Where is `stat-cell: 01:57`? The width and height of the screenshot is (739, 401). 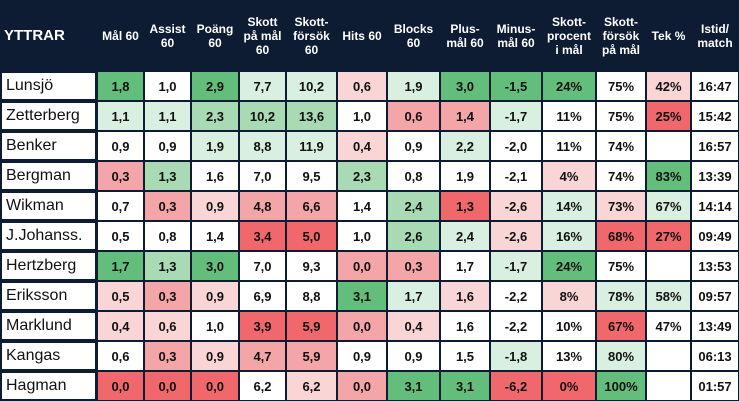
stat-cell: 01:57 is located at coordinates (715, 386).